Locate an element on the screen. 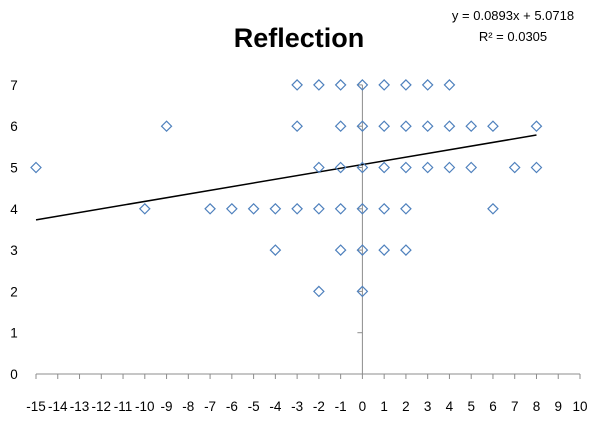  y-tick-label: 7 is located at coordinates (14, 85).